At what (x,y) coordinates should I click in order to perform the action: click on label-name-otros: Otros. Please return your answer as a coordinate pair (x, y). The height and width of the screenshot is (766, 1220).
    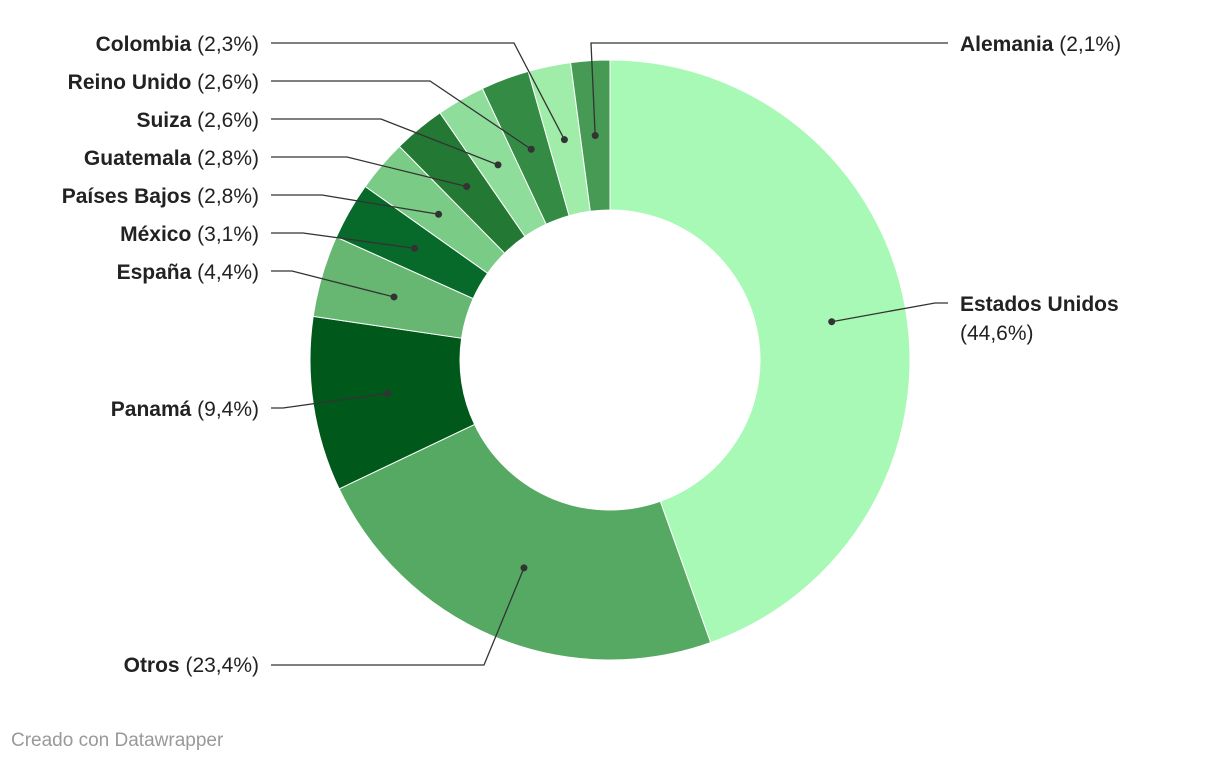
    Looking at the image, I should click on (152, 665).